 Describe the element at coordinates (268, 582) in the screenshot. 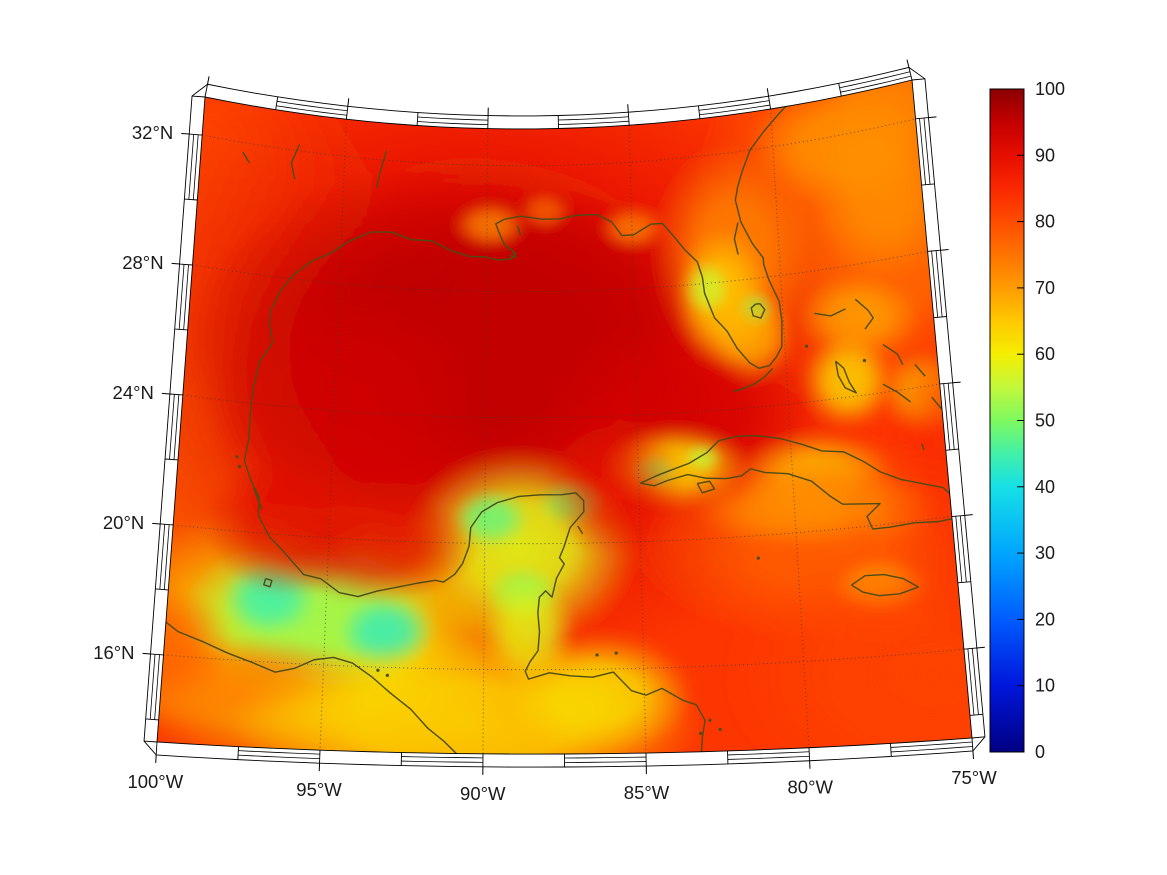

I see `coastline-highland-lake-ring` at that location.